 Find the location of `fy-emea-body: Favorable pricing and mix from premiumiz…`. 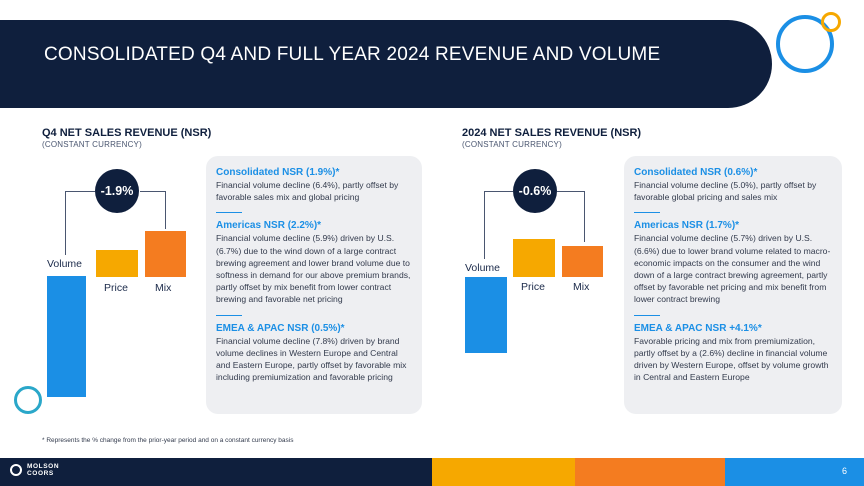

fy-emea-body: Favorable pricing and mix from premiumiz… is located at coordinates (731, 359).